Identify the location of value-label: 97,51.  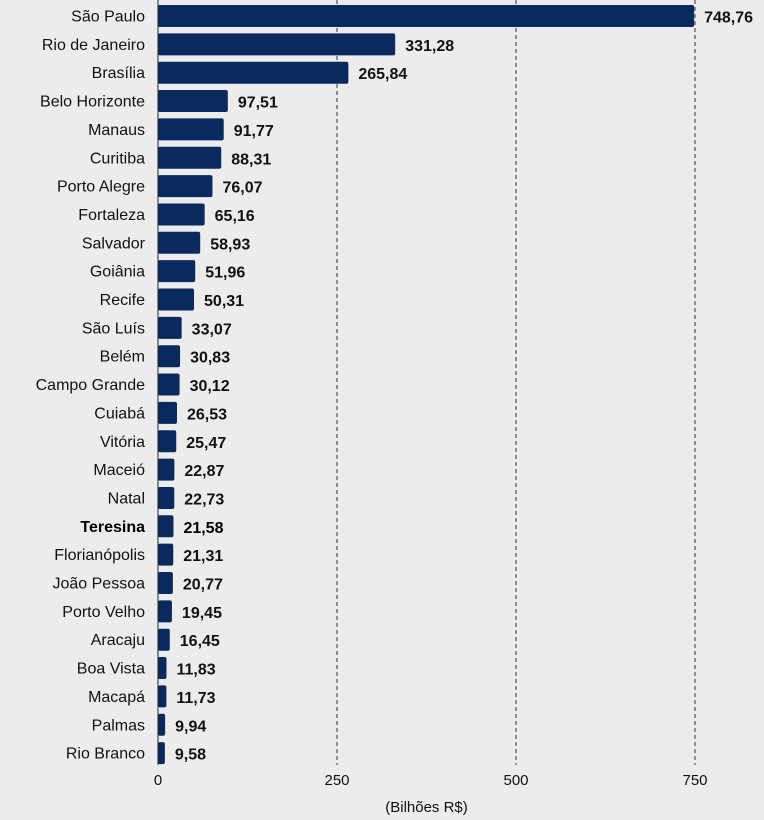
(258, 103).